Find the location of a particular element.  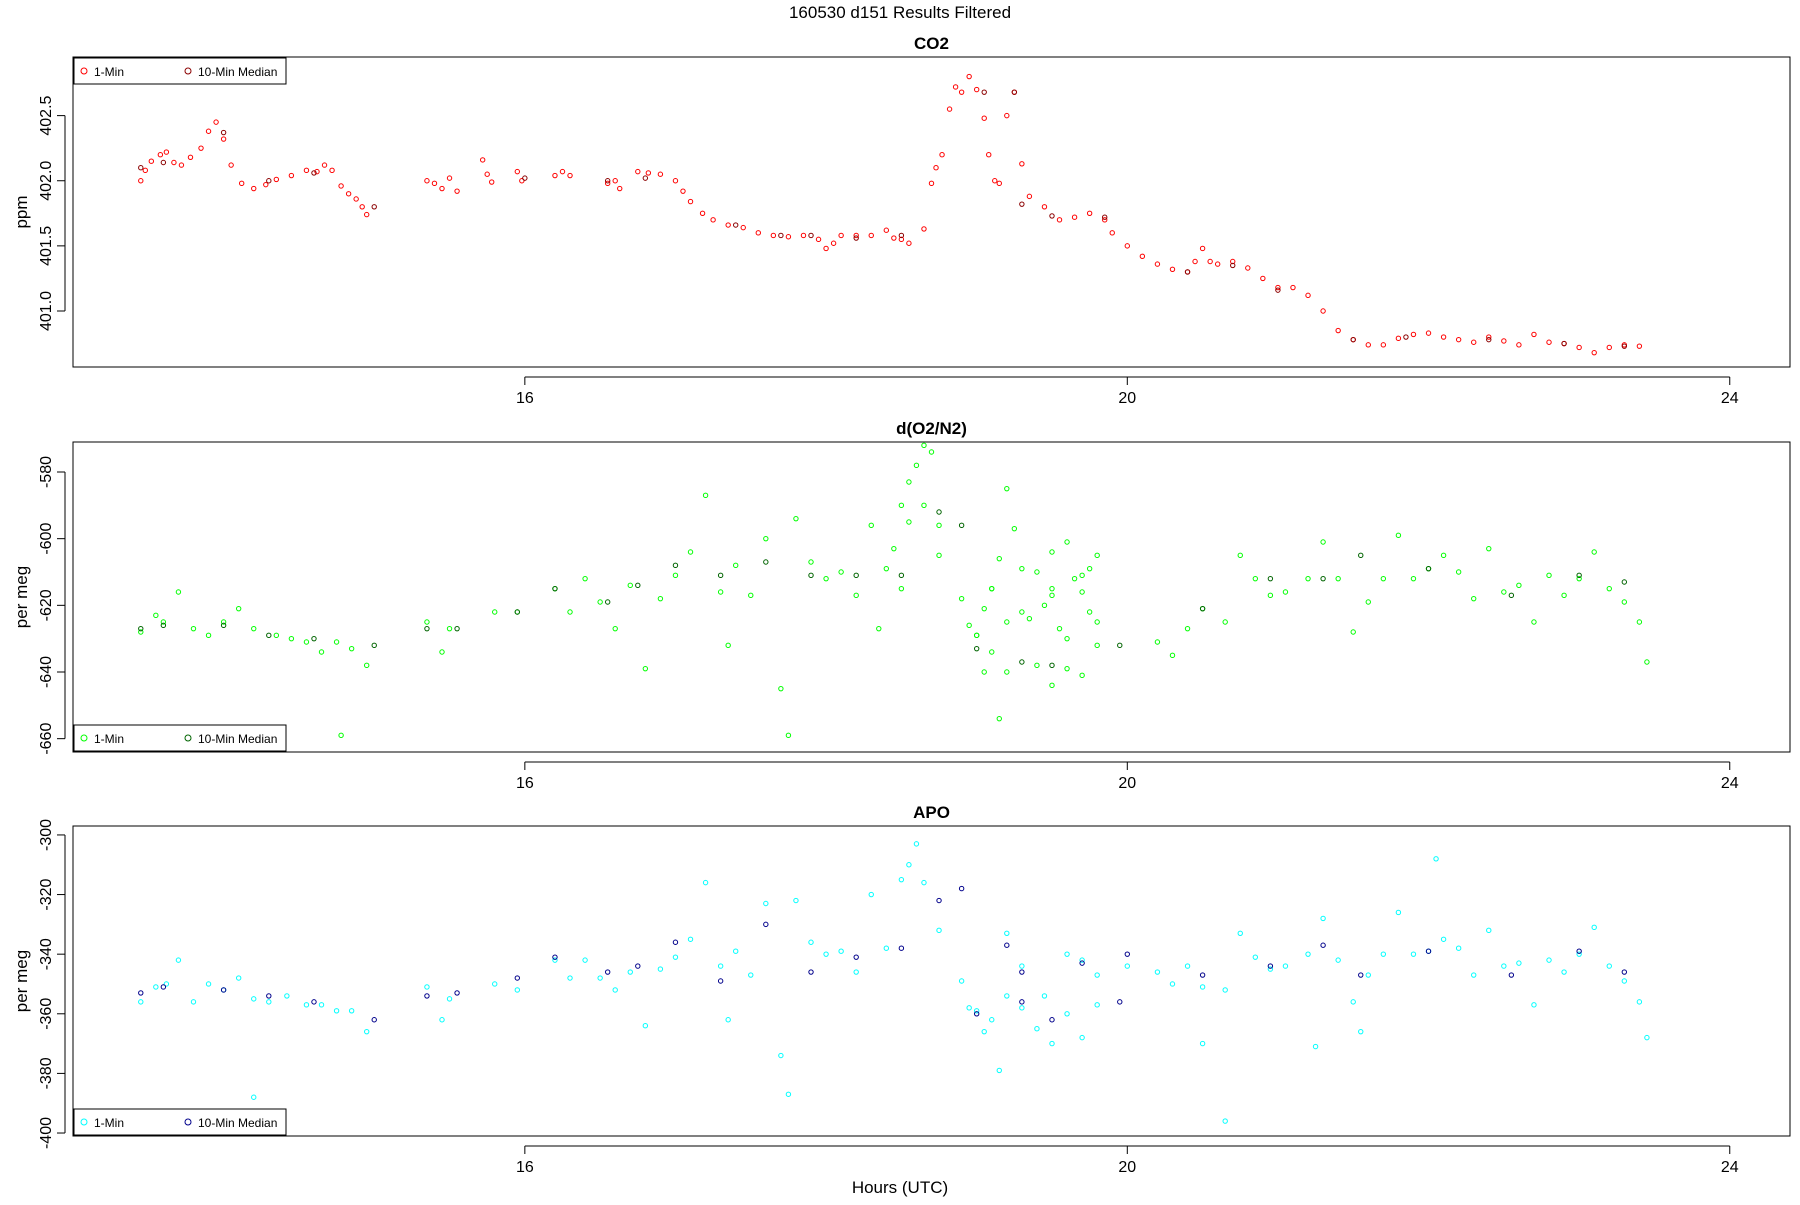

x-axis-label: Hours (UTC) is located at coordinates (900, 1187).